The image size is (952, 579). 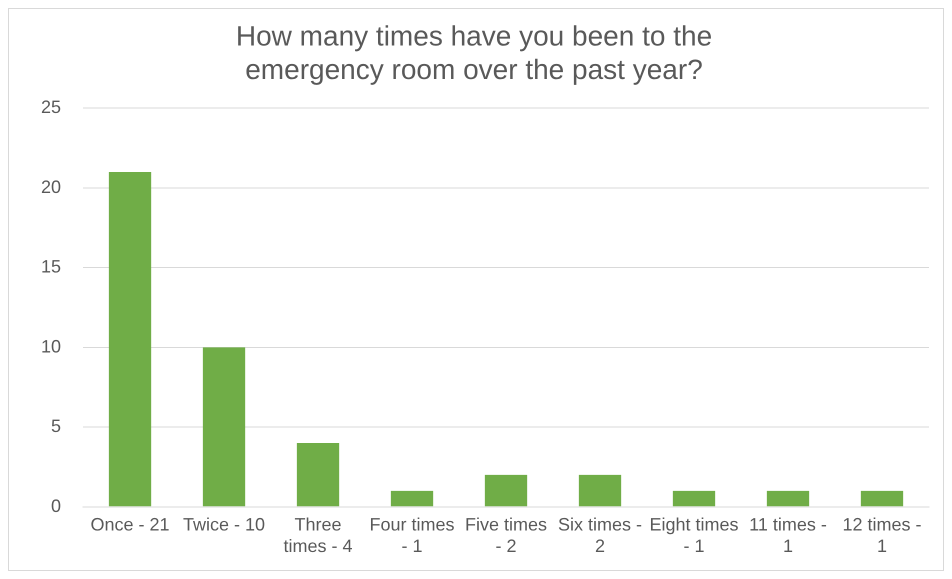 What do you see at coordinates (130, 524) in the screenshot?
I see `x-tick-label: Once - 21` at bounding box center [130, 524].